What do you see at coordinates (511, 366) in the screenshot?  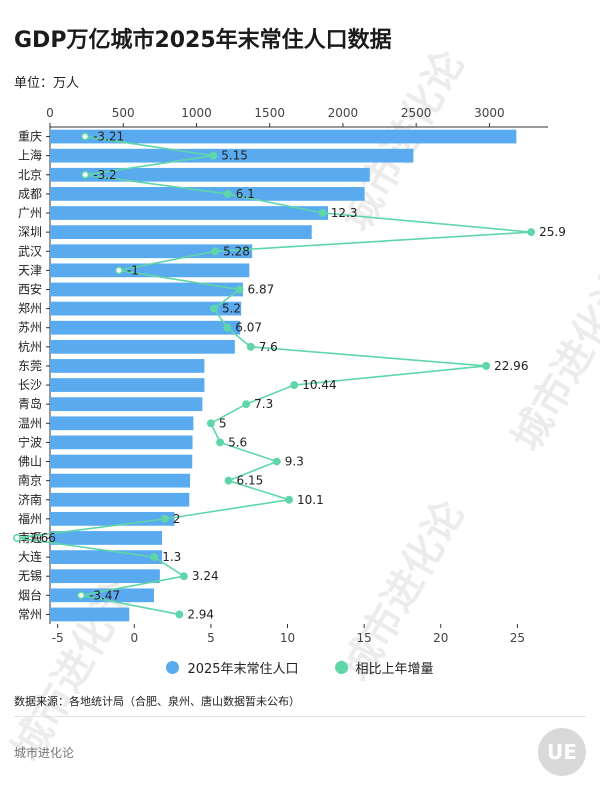 I see `data-label: 22.96` at bounding box center [511, 366].